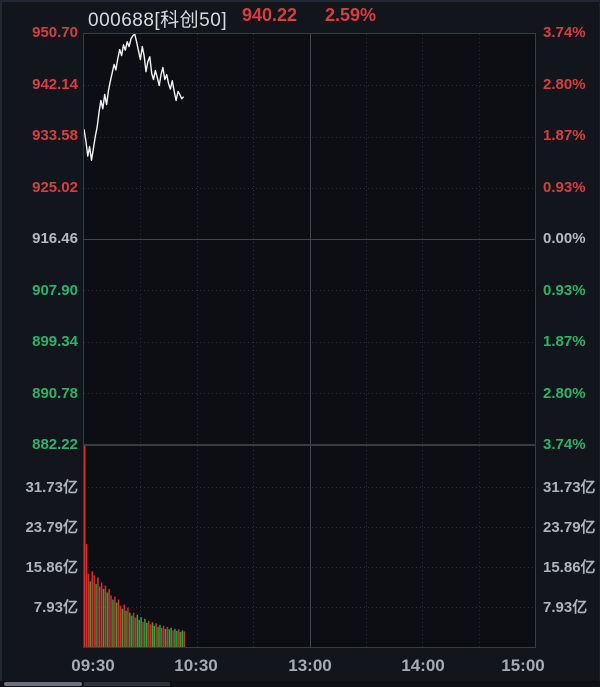 This screenshot has width=600, height=687. Describe the element at coordinates (158, 20) in the screenshot. I see `symbol-title: 000688[科创50]` at that location.